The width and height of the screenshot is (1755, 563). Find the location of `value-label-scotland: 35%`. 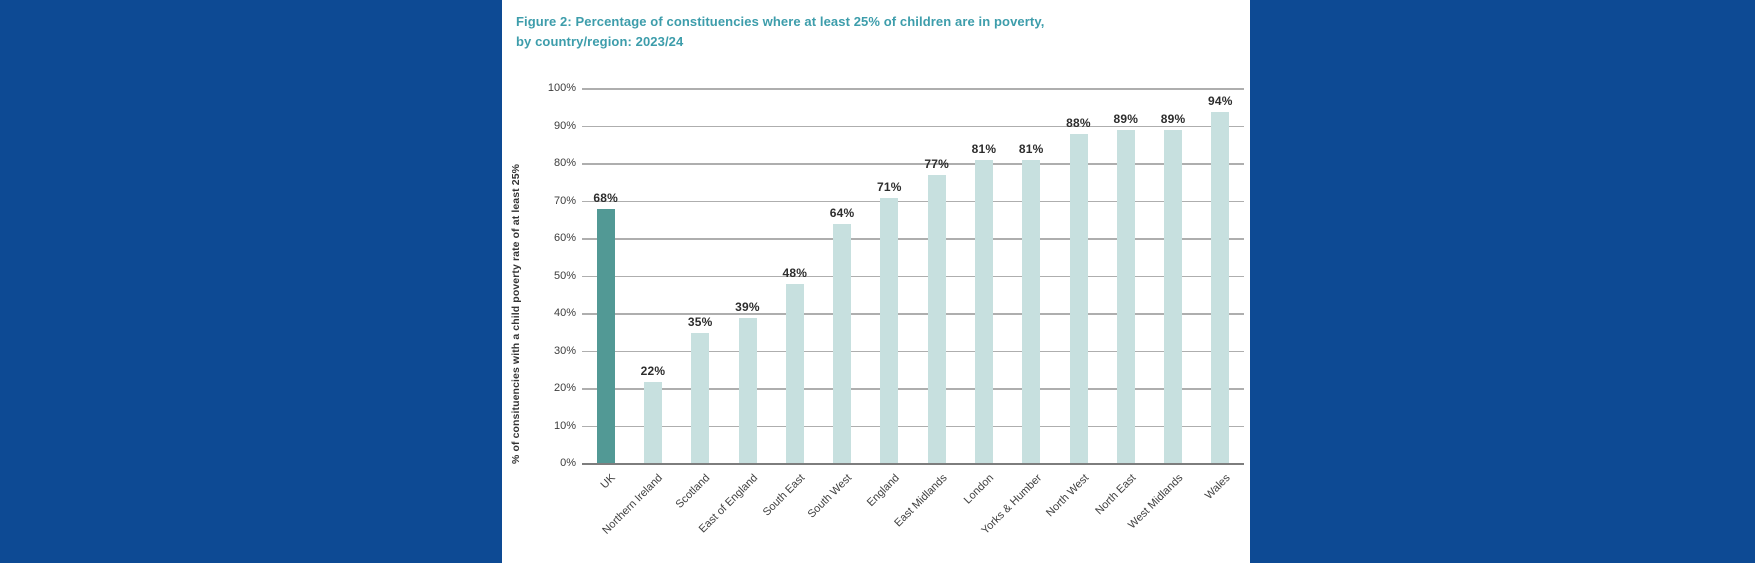

value-label-scotland: 35% is located at coordinates (700, 321).